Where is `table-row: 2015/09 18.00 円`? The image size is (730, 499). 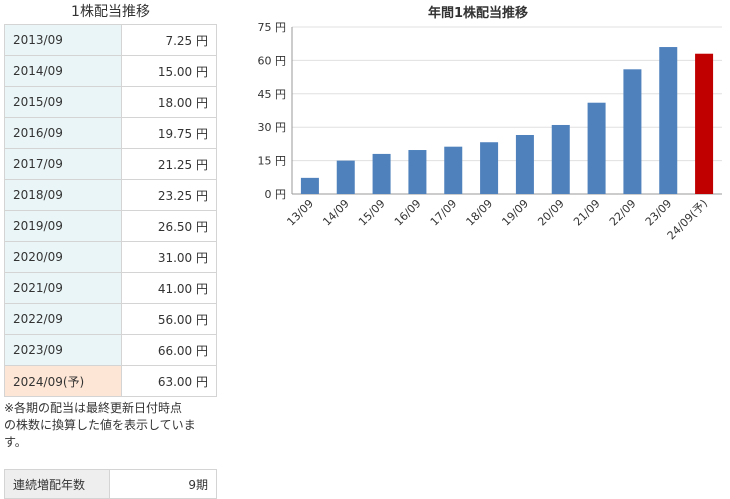
table-row: 2015/09 18.00 円 is located at coordinates (110, 102).